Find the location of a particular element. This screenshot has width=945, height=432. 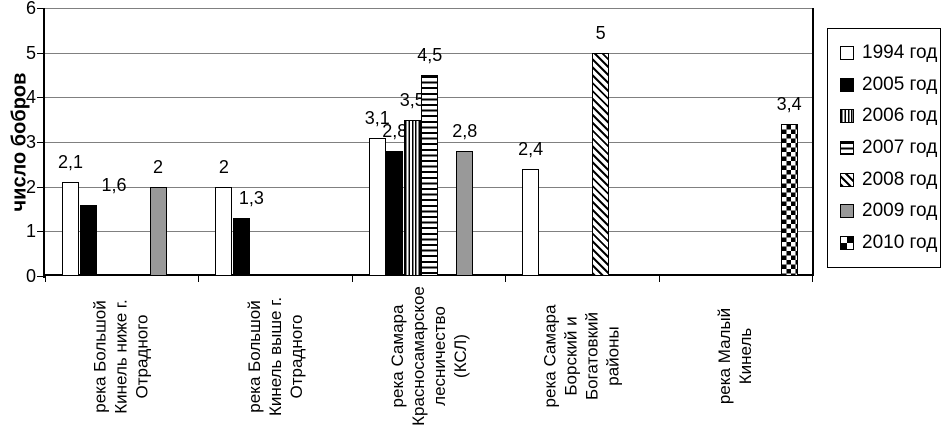

legend-item: 2007 год is located at coordinates (890, 148).